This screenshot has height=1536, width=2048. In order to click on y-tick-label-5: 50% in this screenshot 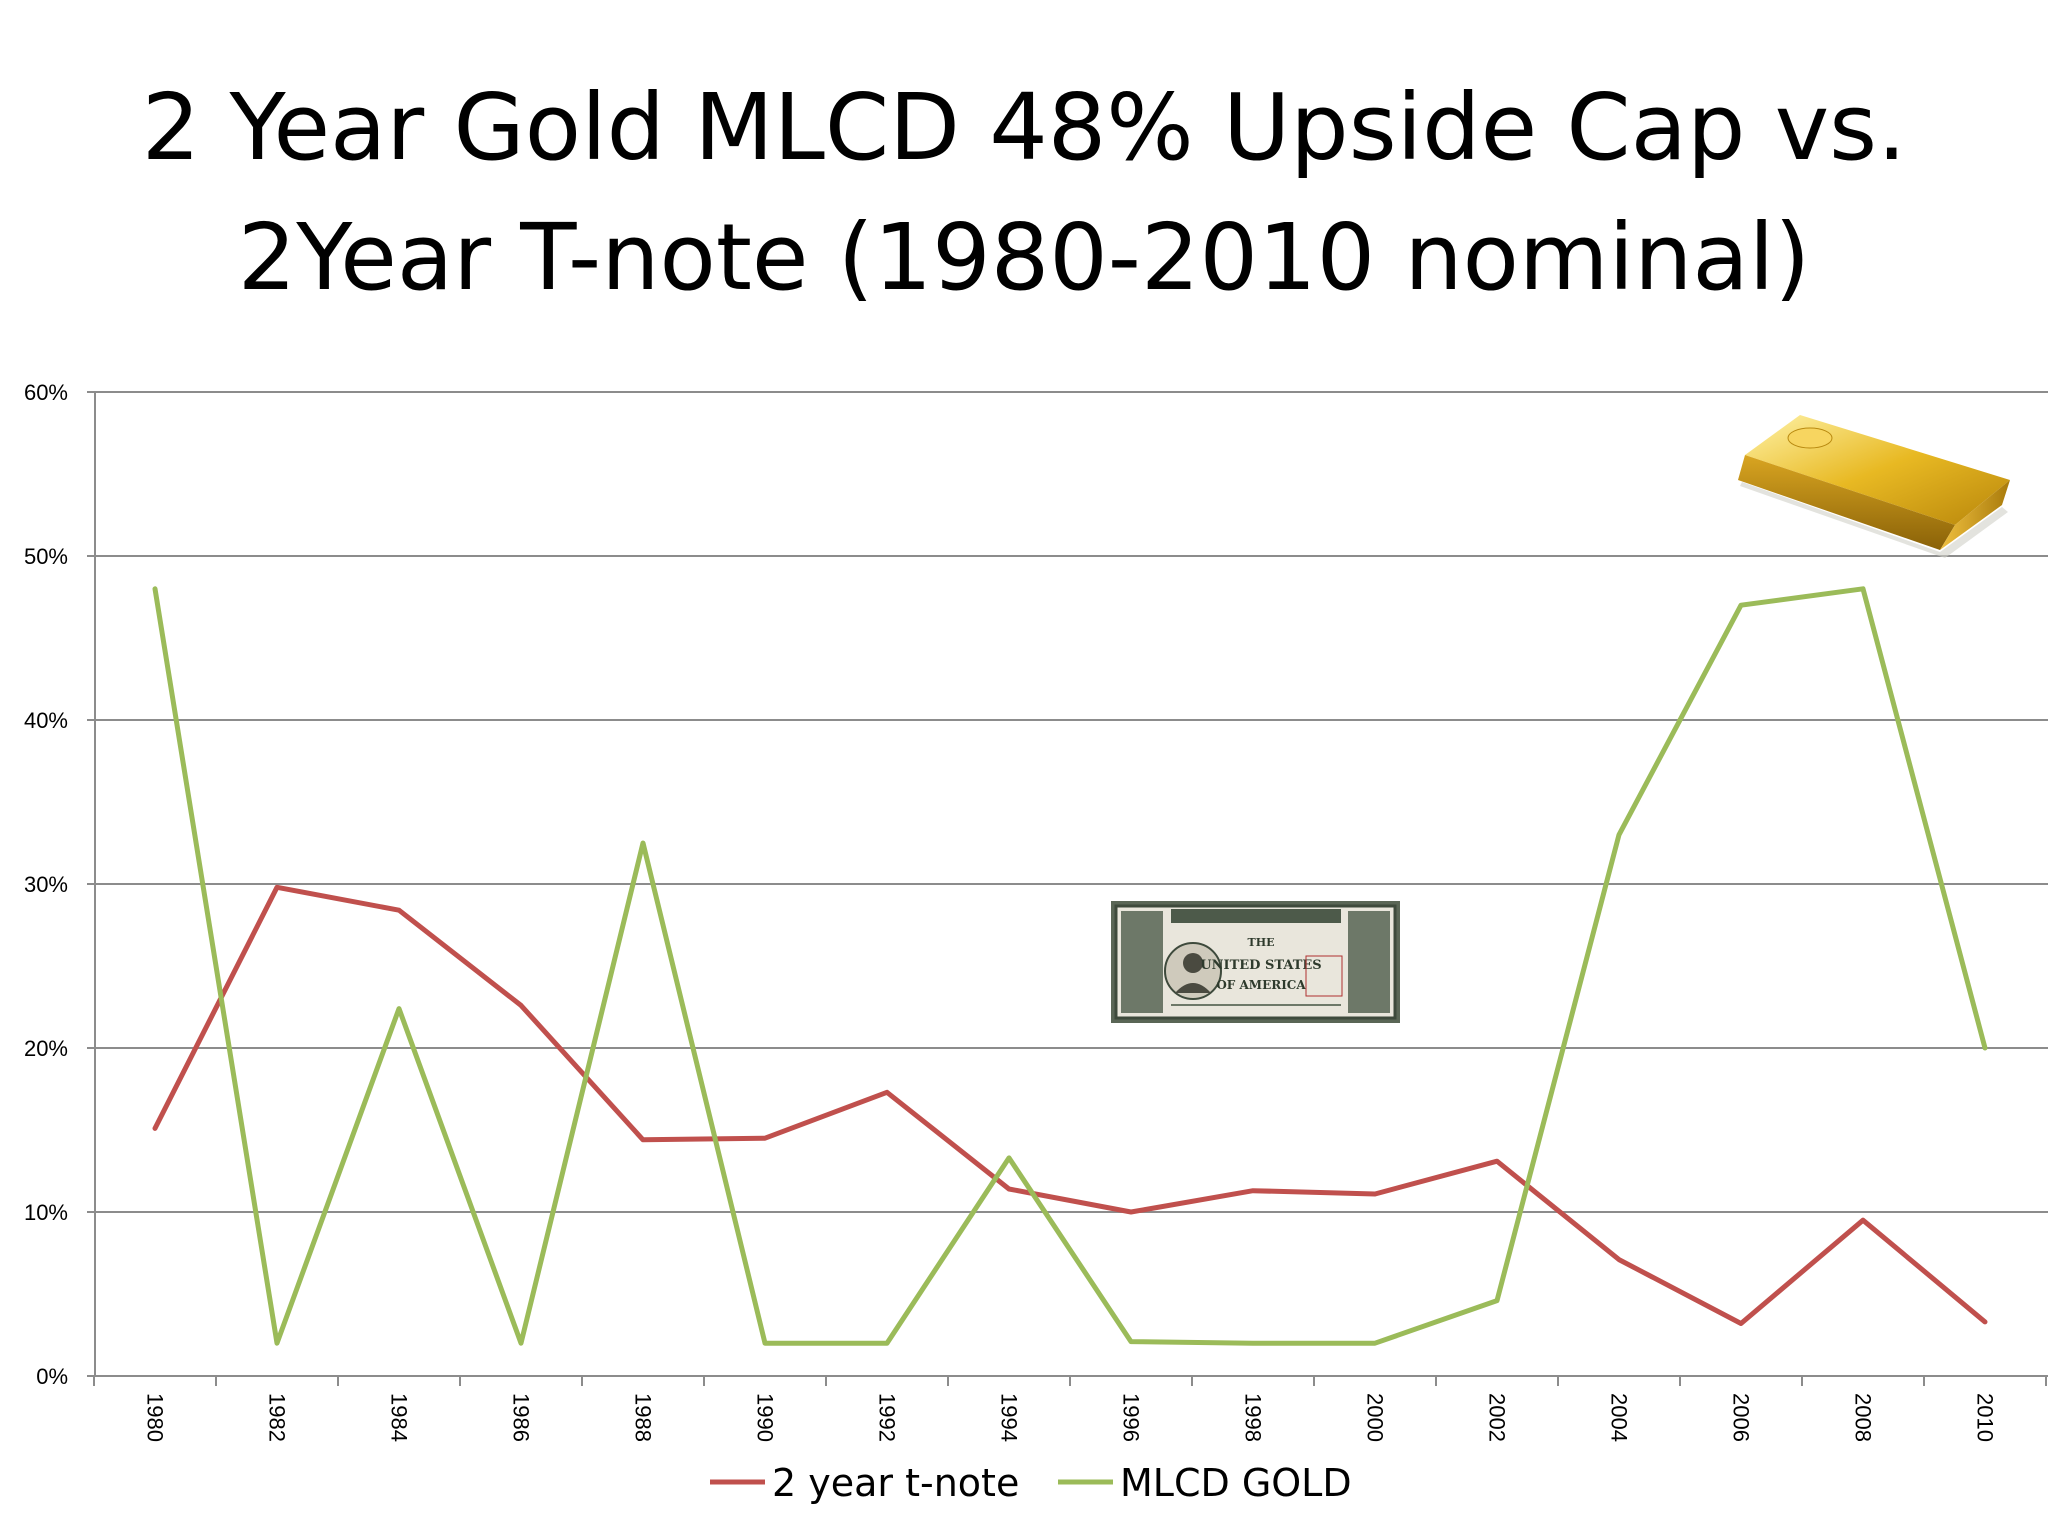, I will do `click(46, 556)`.